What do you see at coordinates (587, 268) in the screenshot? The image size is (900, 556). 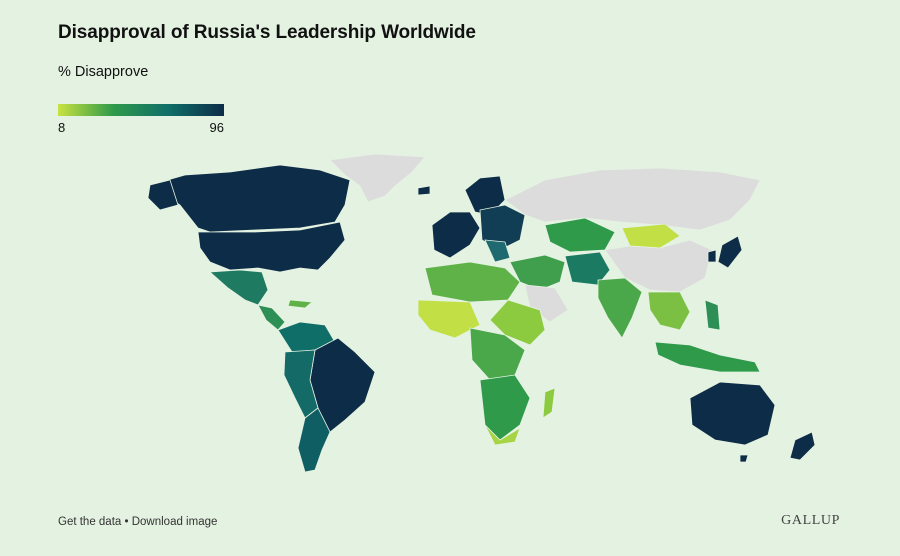 I see `region-iran-afghanistan` at bounding box center [587, 268].